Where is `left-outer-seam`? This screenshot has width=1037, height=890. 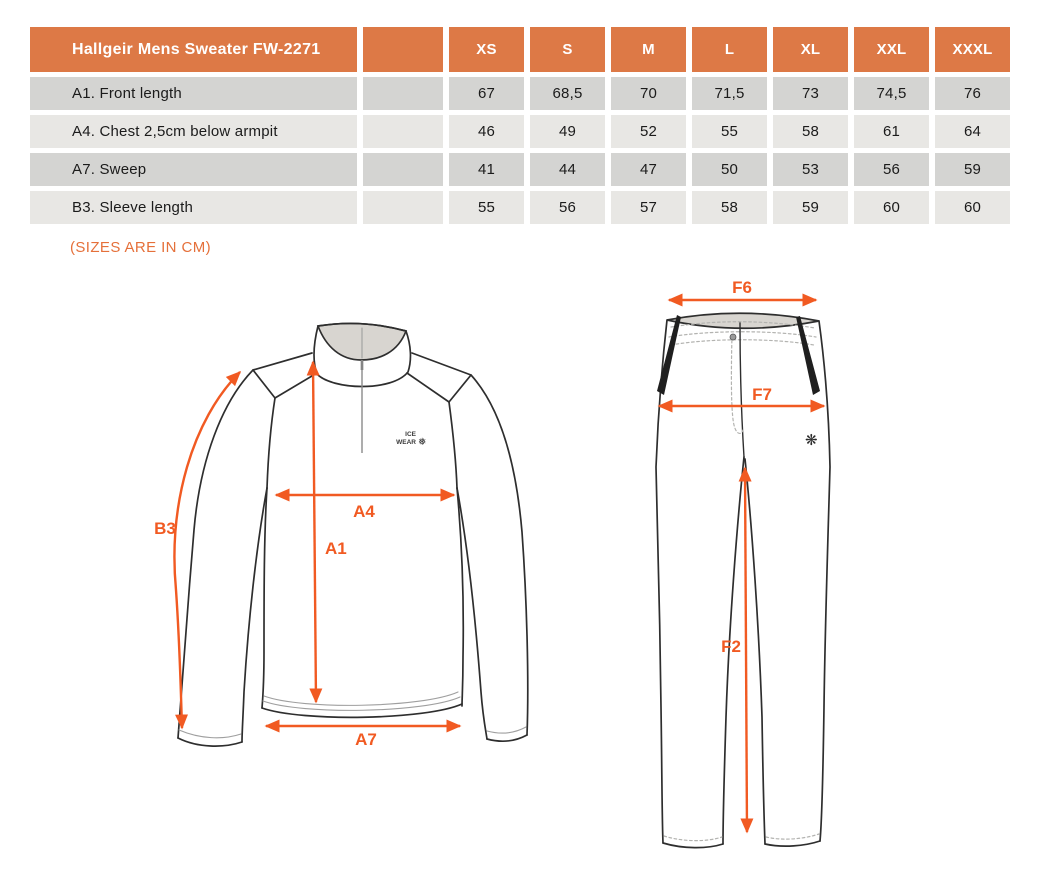 left-outer-seam is located at coordinates (661, 581).